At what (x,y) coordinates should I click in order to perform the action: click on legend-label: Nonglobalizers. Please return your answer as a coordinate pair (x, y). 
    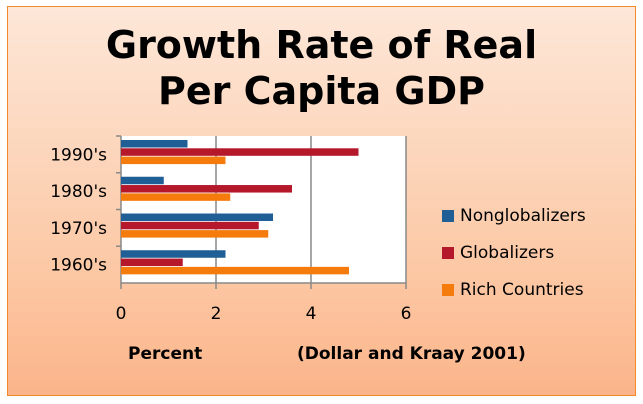
    Looking at the image, I should click on (523, 216).